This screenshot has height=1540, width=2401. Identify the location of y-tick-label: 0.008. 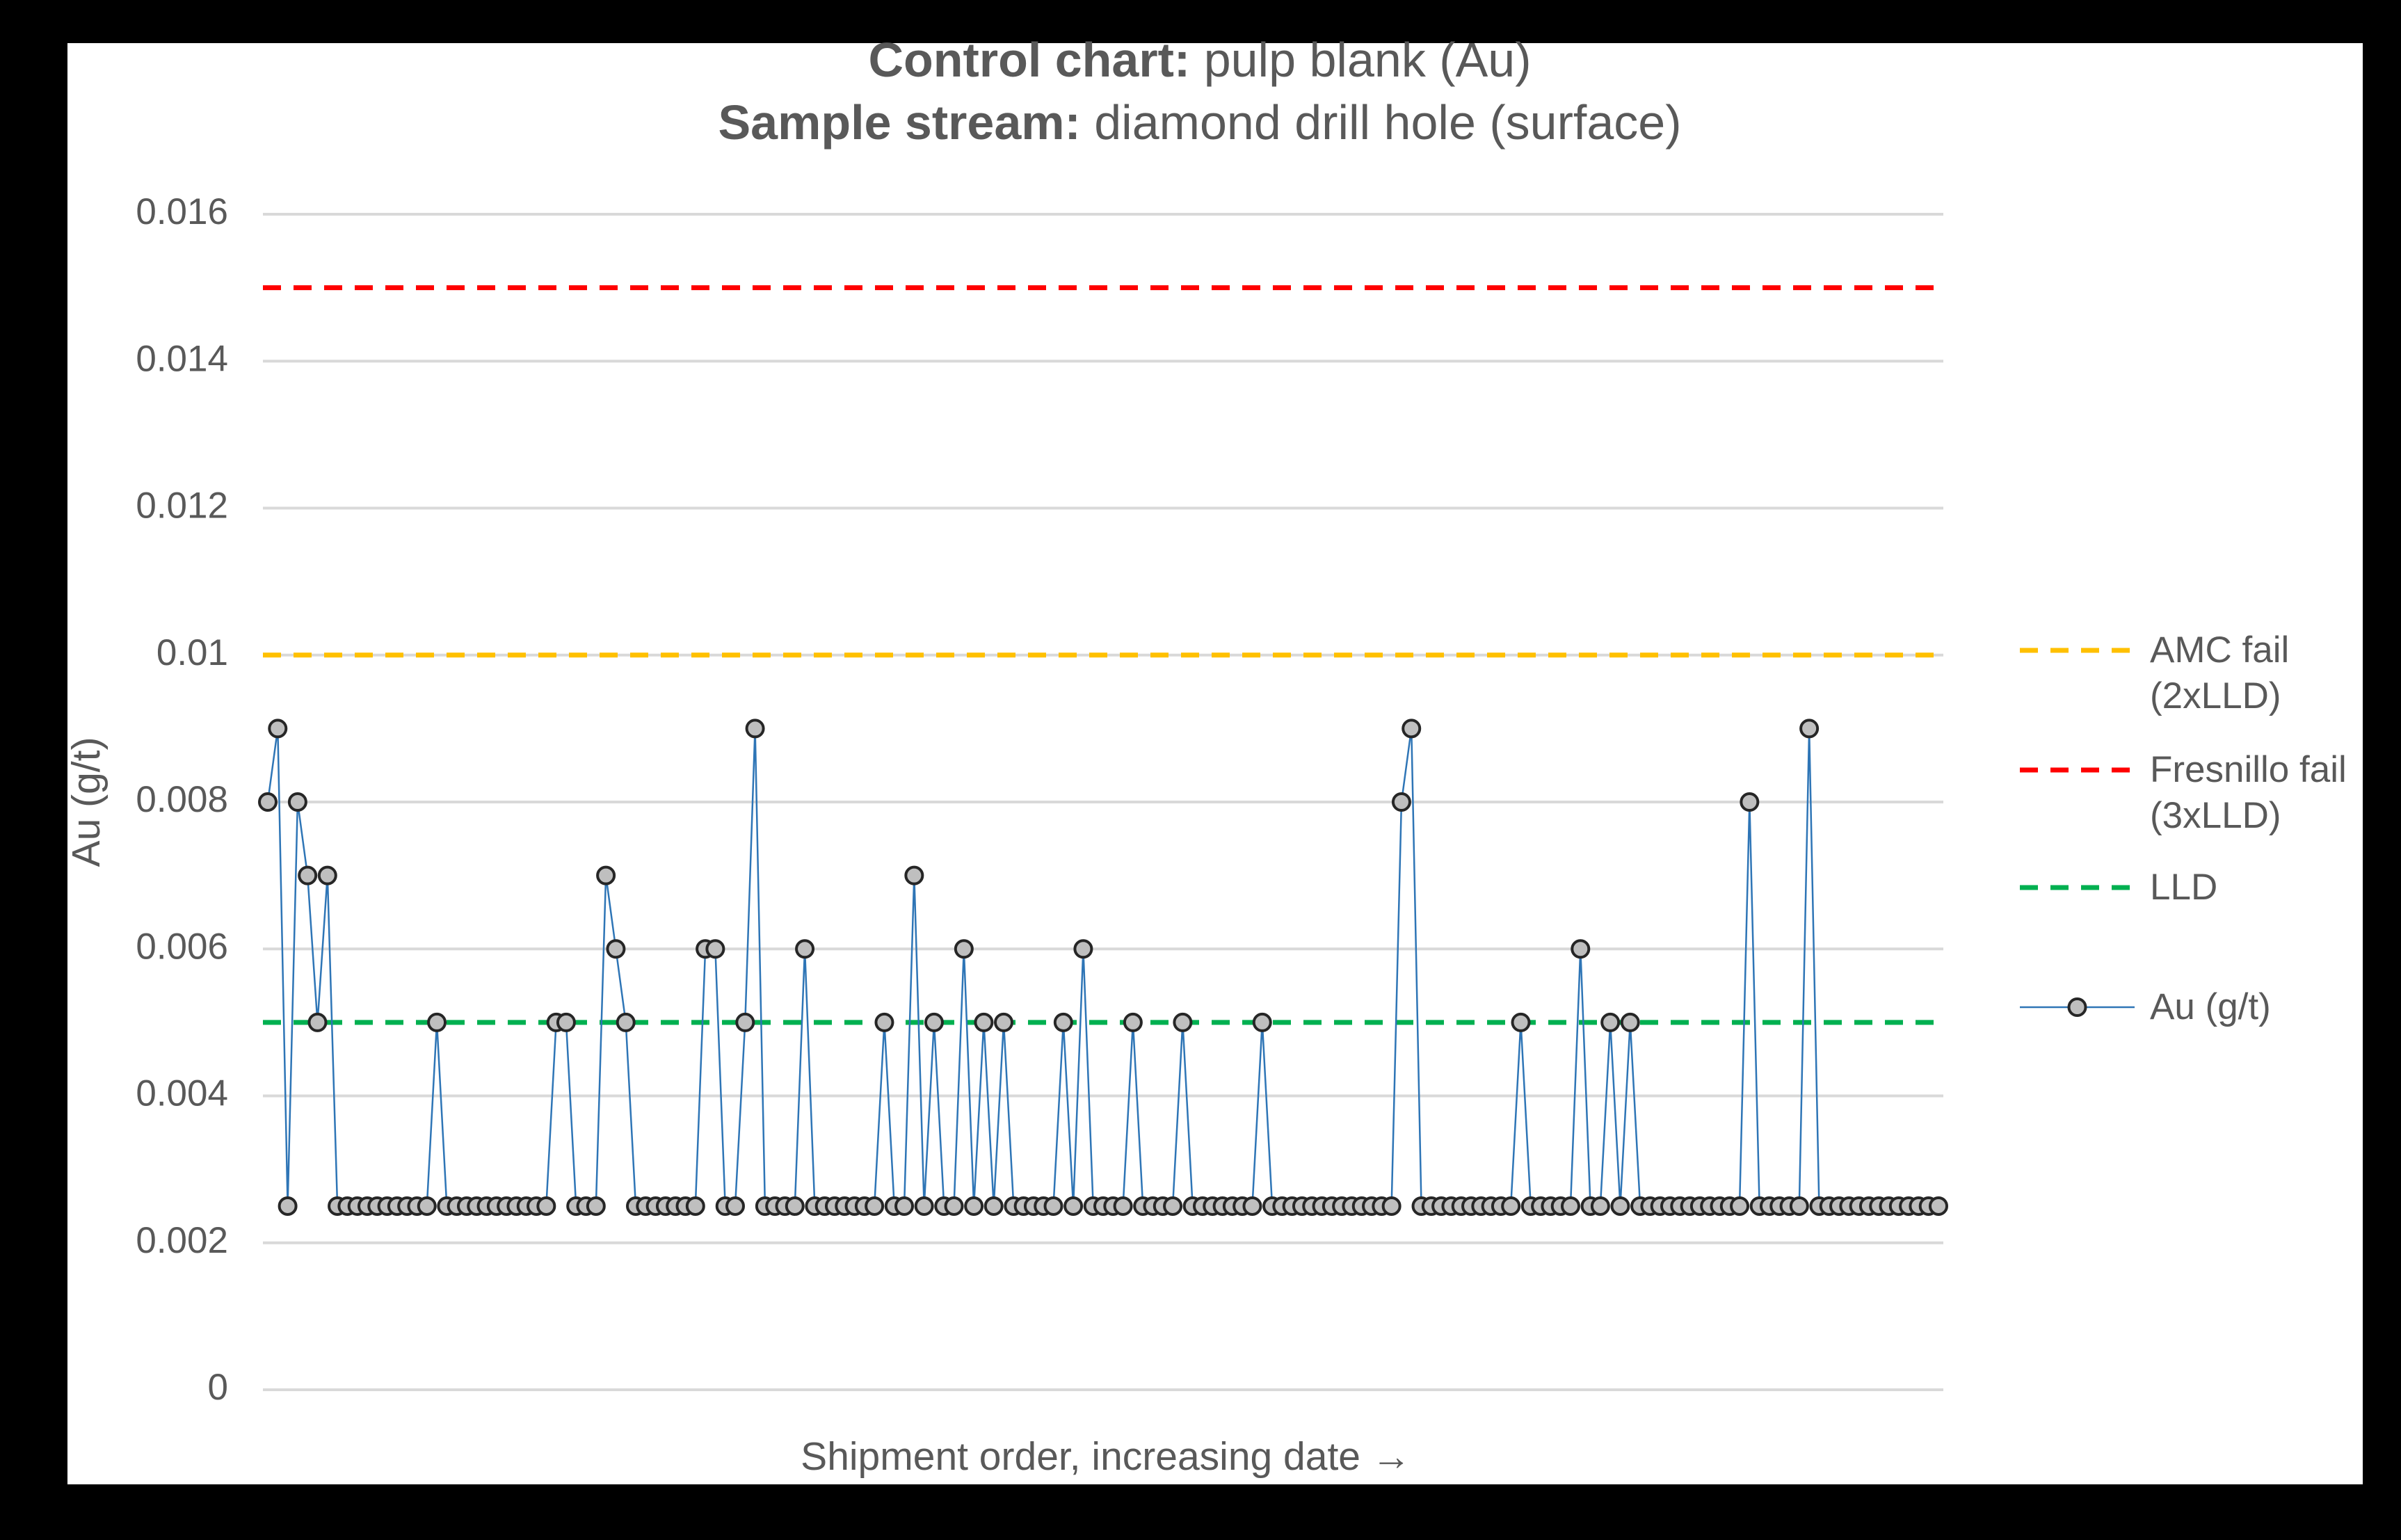
(182, 799).